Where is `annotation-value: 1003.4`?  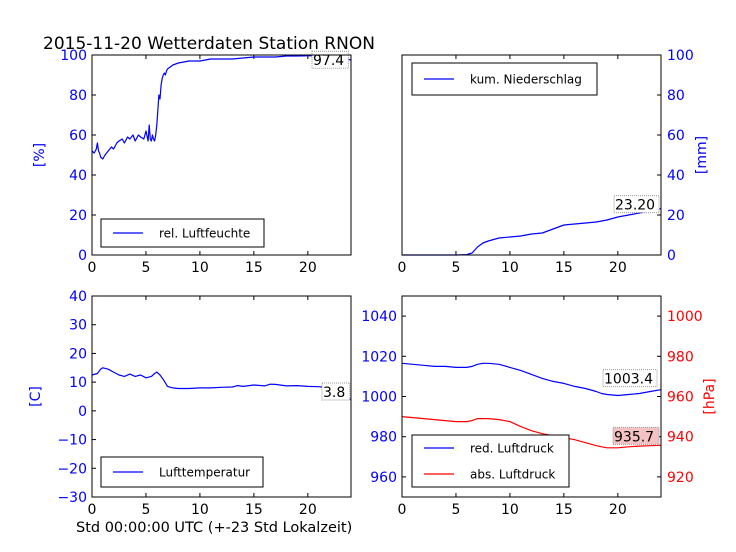 annotation-value: 1003.4 is located at coordinates (628, 380).